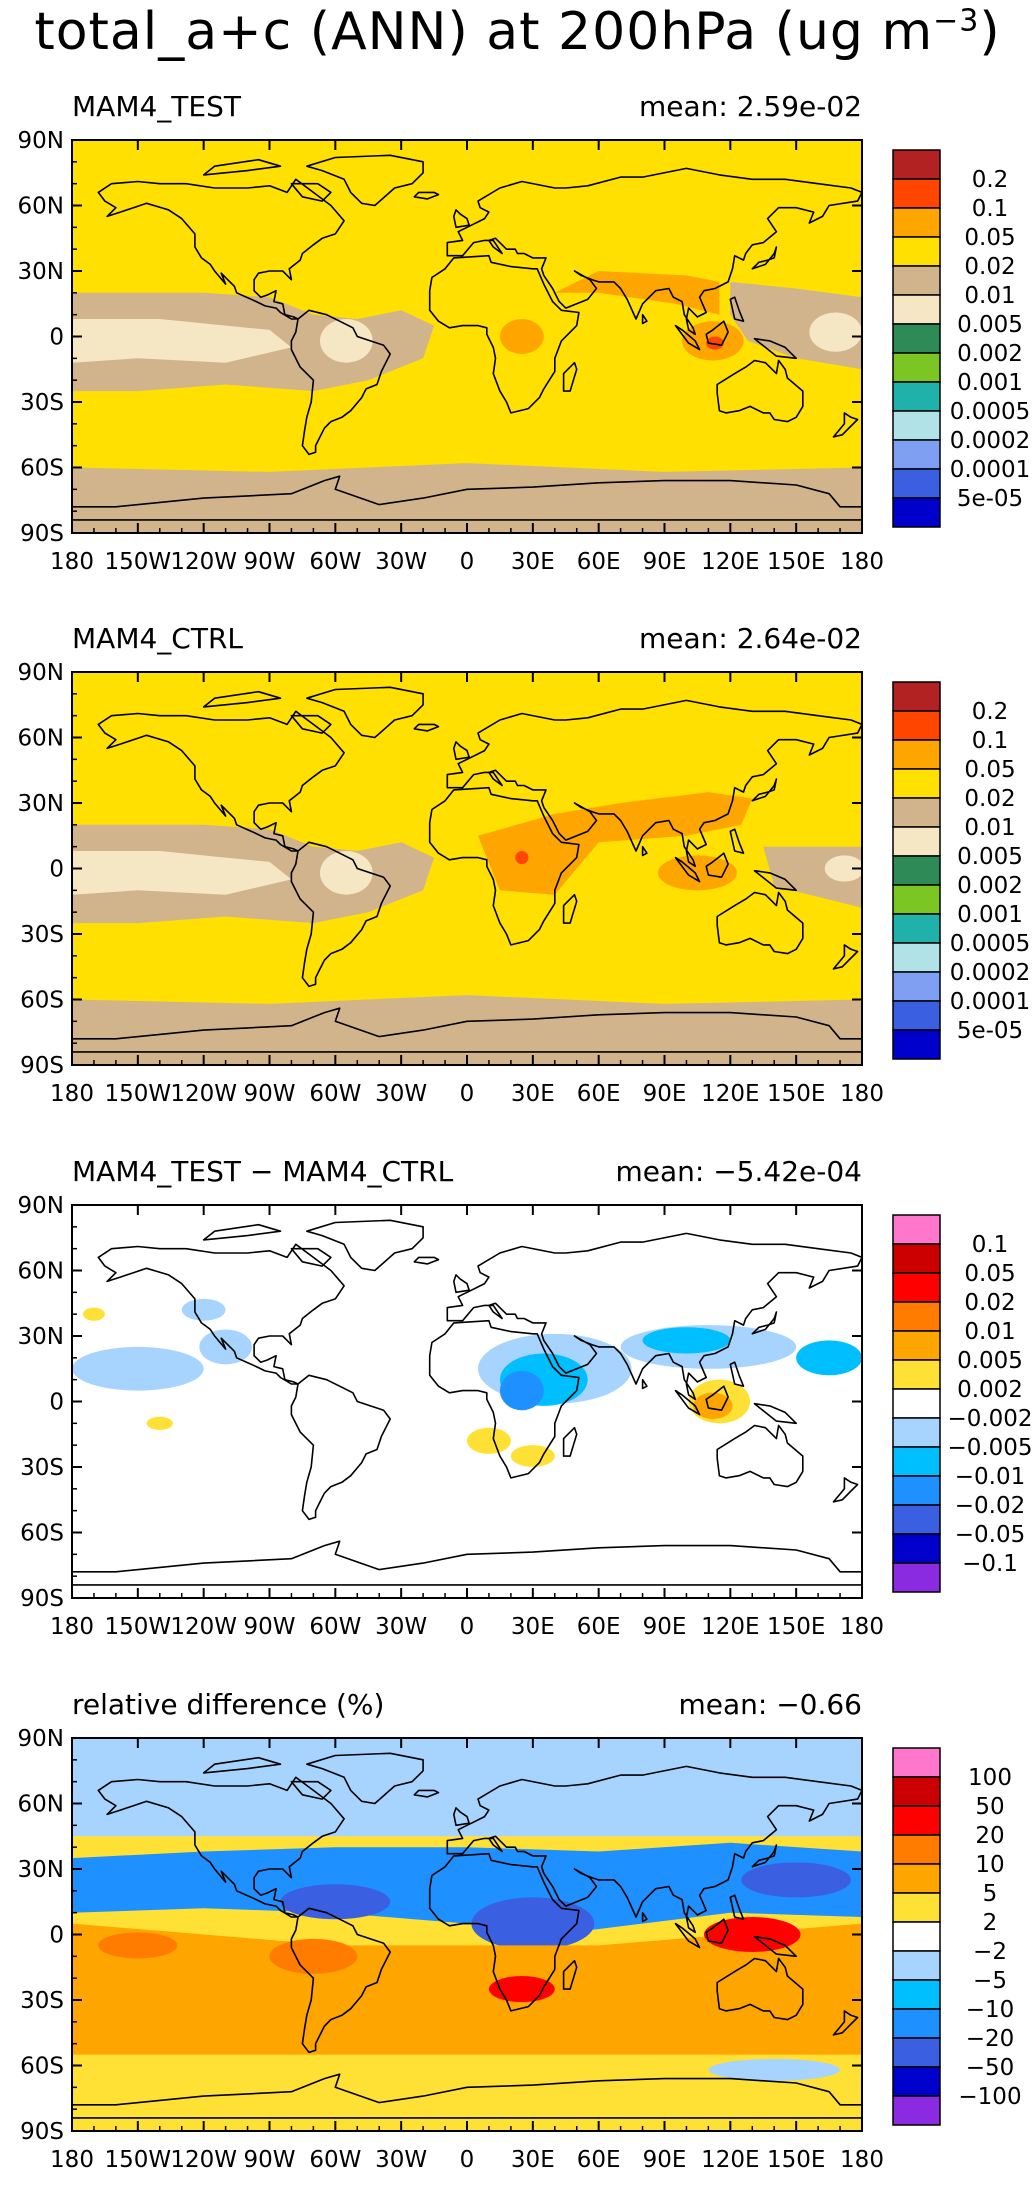  I want to click on field-region-neg-mexico, so click(225, 1347).